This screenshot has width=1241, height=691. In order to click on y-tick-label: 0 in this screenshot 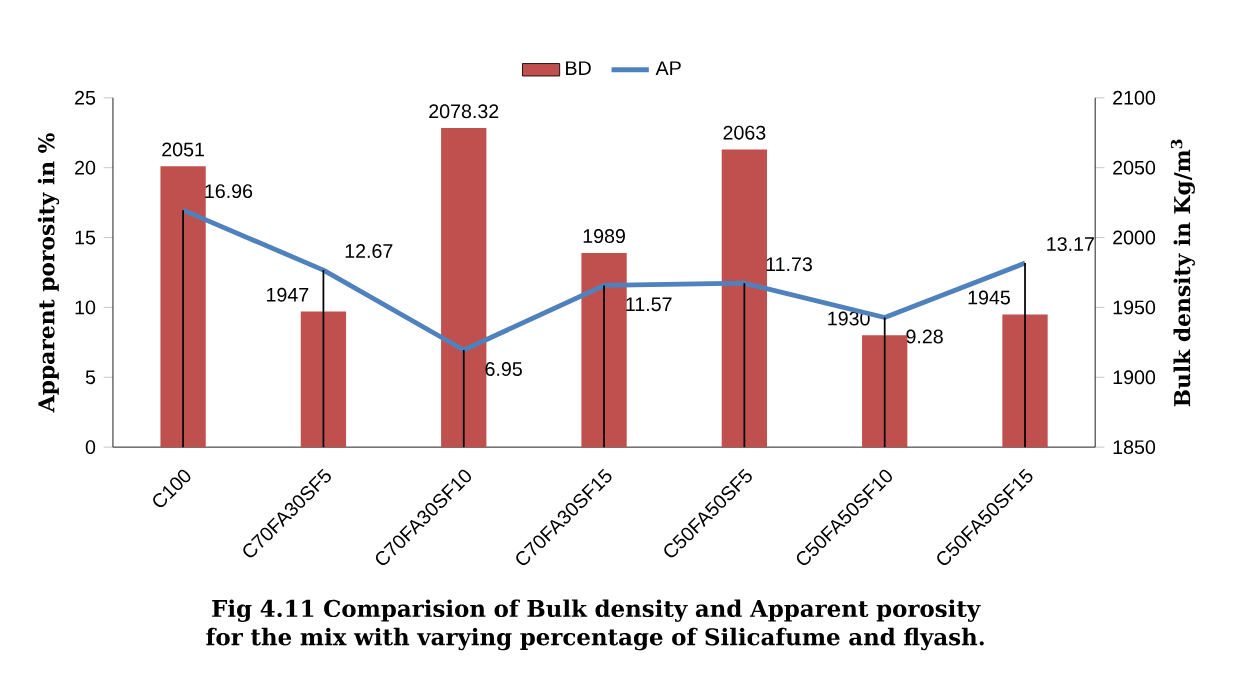, I will do `click(90, 447)`.